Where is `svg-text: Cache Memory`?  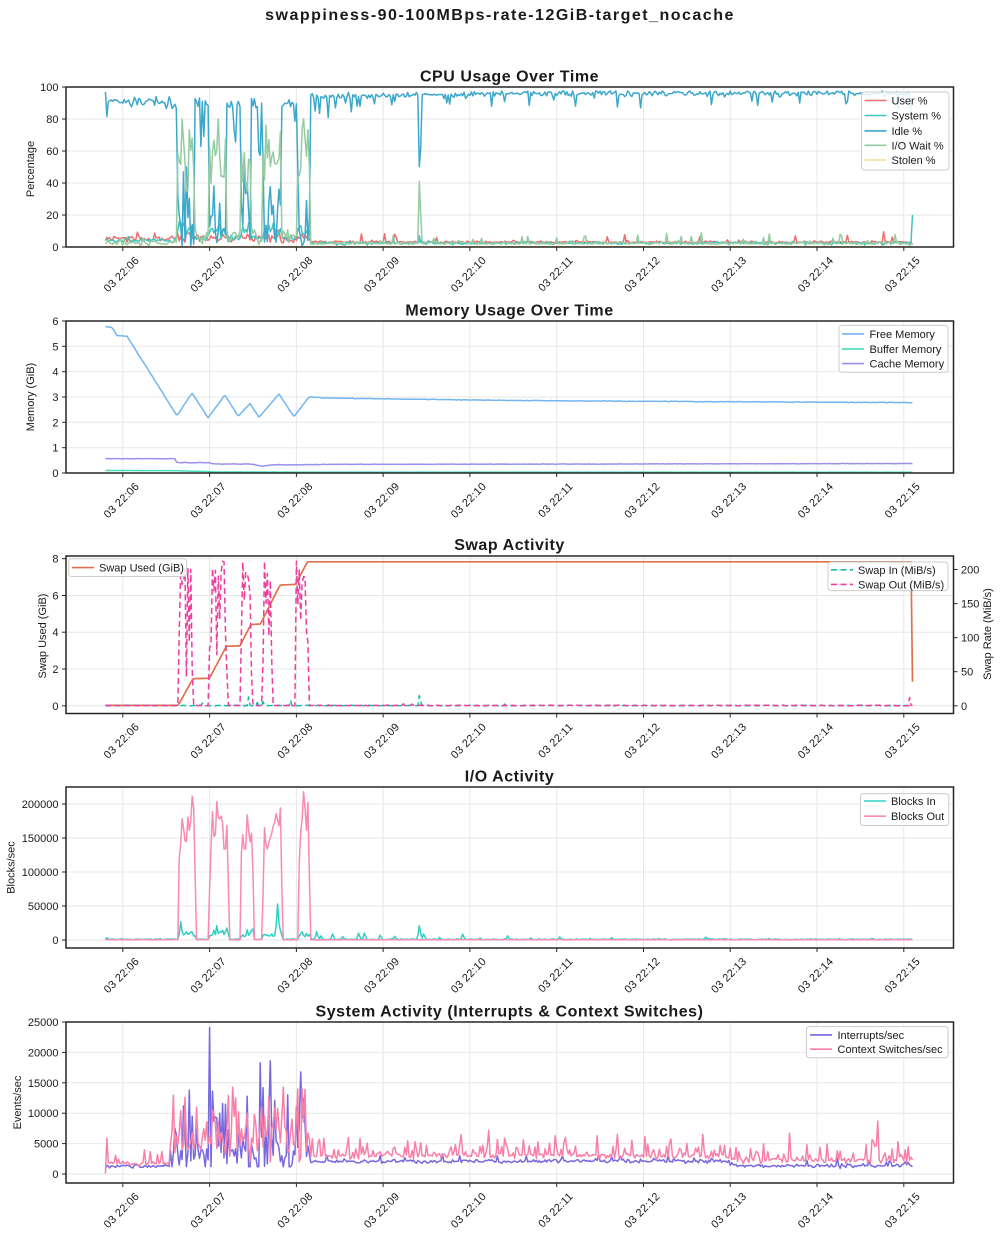
svg-text: Cache Memory is located at coordinates (907, 365).